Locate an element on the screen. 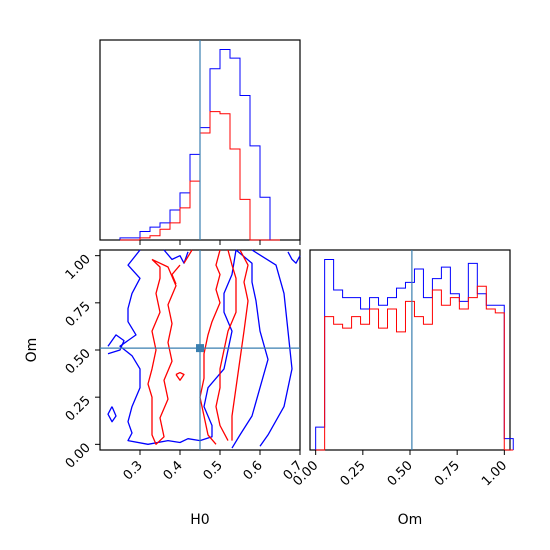 The height and width of the screenshot is (550, 550). x-axis-label-om: Om is located at coordinates (410, 520).